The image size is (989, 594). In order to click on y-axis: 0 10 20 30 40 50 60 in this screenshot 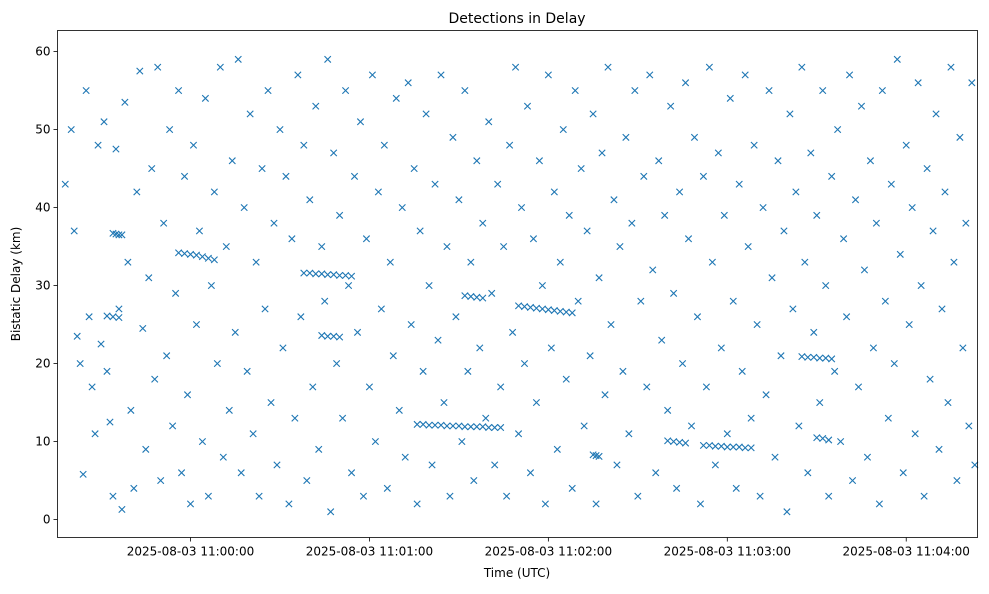, I will do `click(46, 286)`.